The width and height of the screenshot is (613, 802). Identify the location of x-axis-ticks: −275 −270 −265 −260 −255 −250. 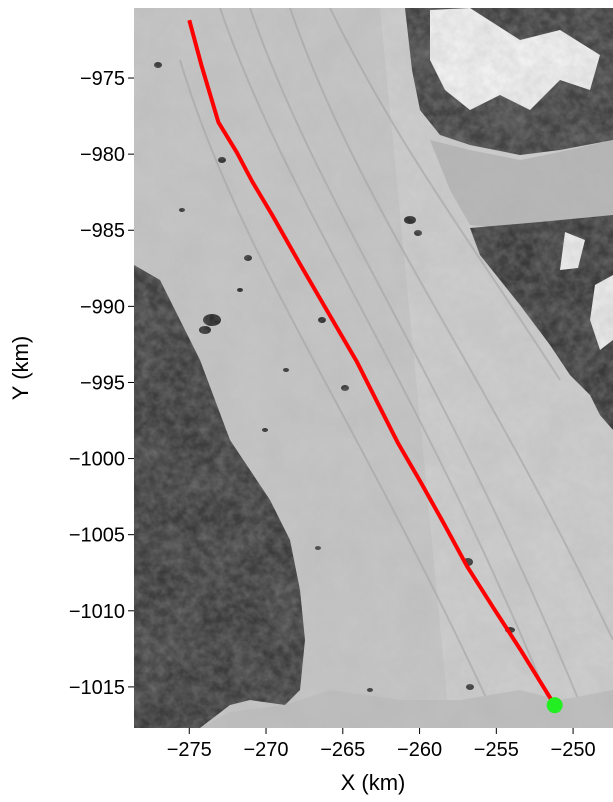
(381, 744).